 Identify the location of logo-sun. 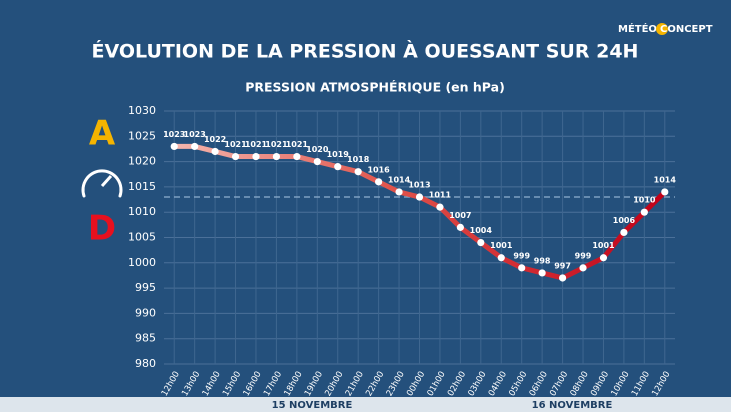
(662, 29).